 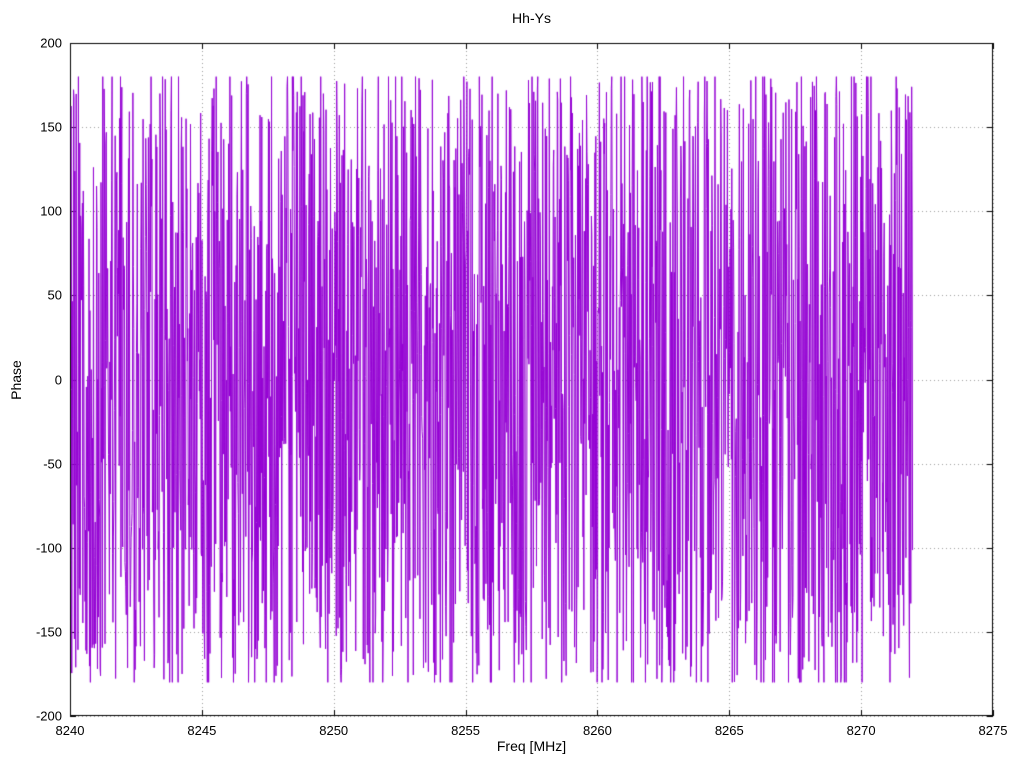 I want to click on y-tick-label: -150, so click(x=48, y=632).